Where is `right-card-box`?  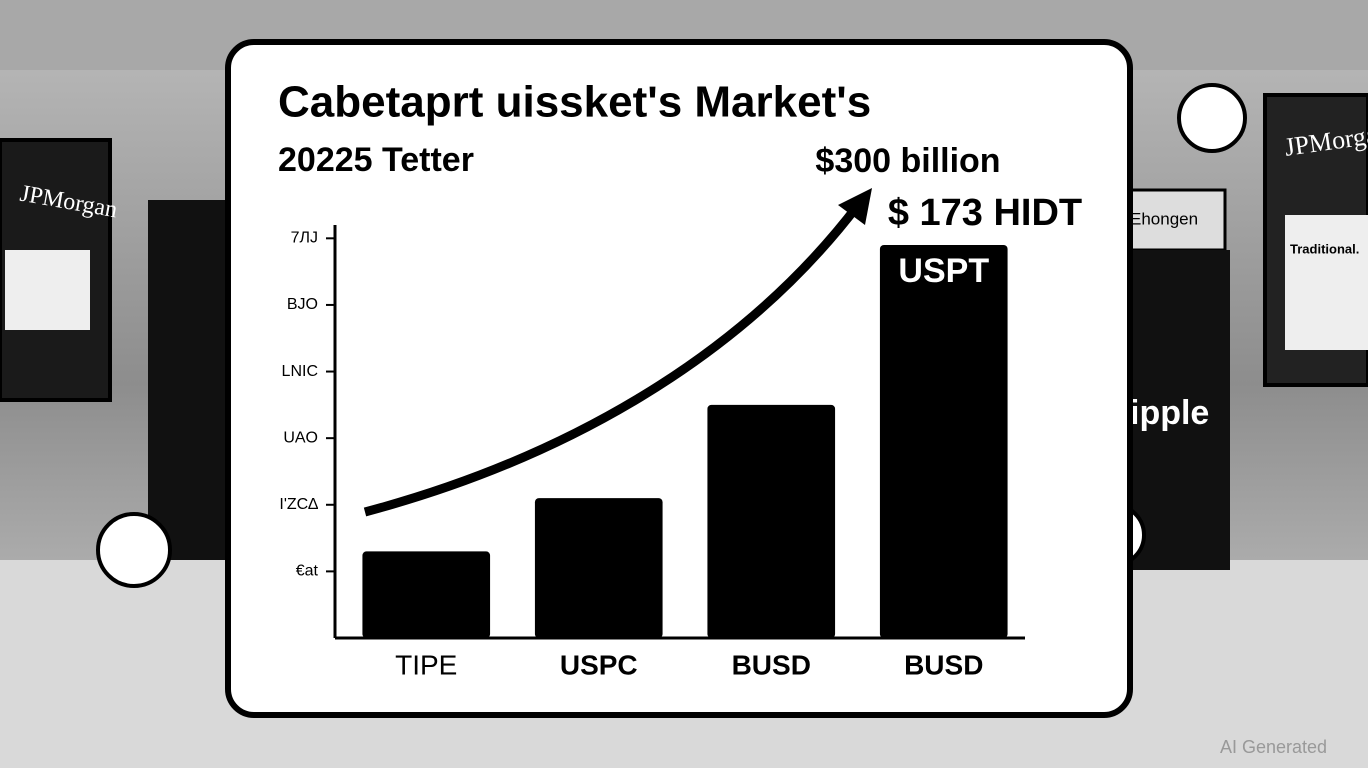
right-card-box is located at coordinates (1326, 282).